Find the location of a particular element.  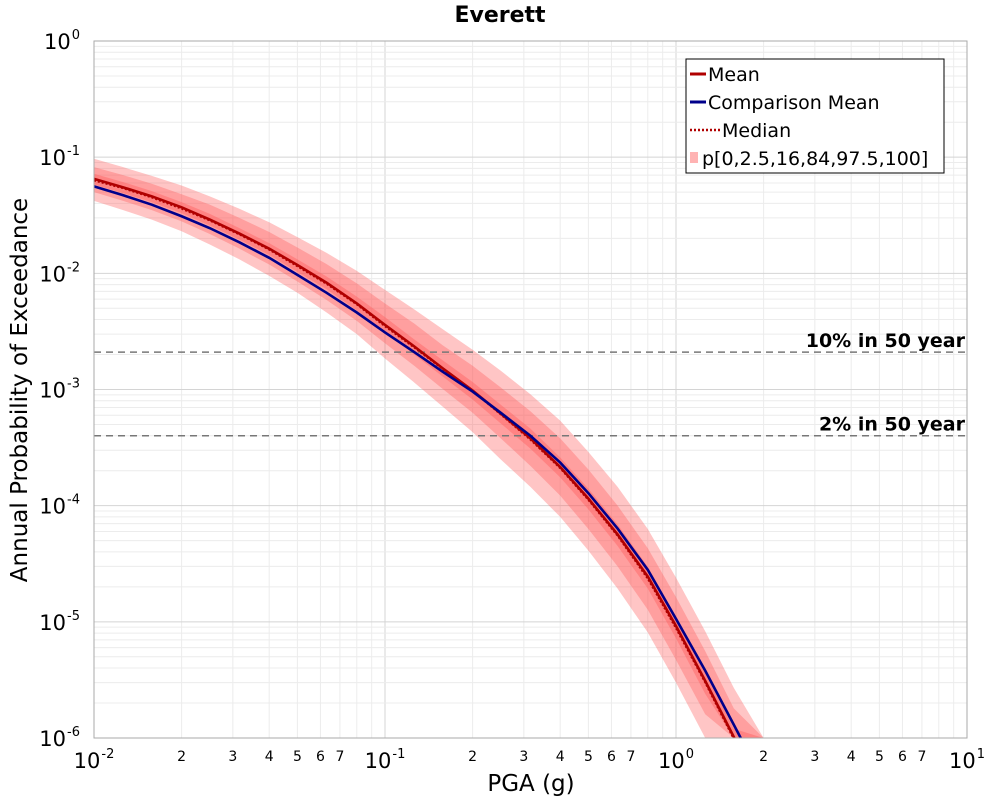

y-tick-exponent: 0 is located at coordinates (76, 35).